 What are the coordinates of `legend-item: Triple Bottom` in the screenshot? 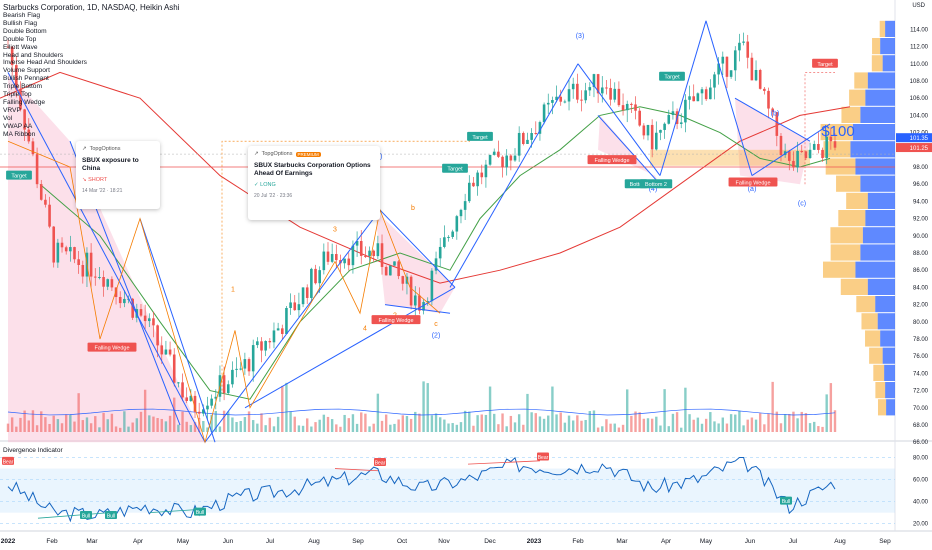 It's located at (22, 87).